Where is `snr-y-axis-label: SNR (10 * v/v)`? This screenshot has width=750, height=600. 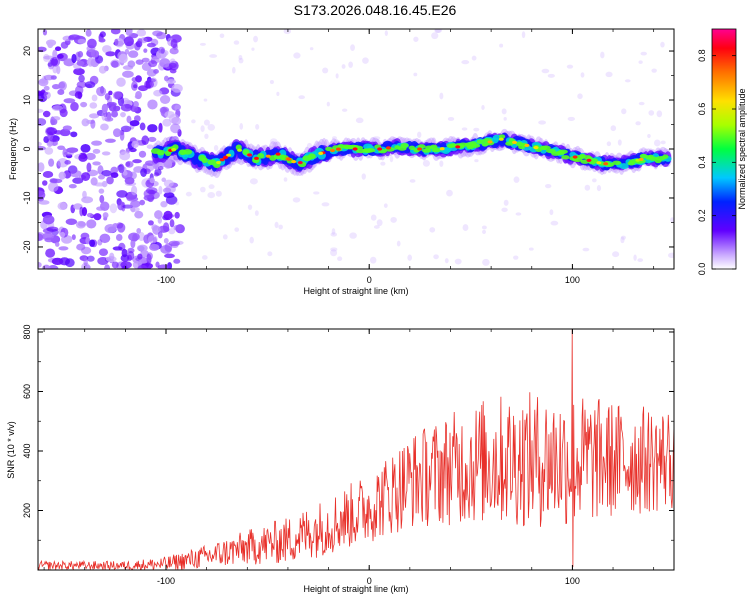
snr-y-axis-label: SNR (10 * v/v) is located at coordinates (11, 450).